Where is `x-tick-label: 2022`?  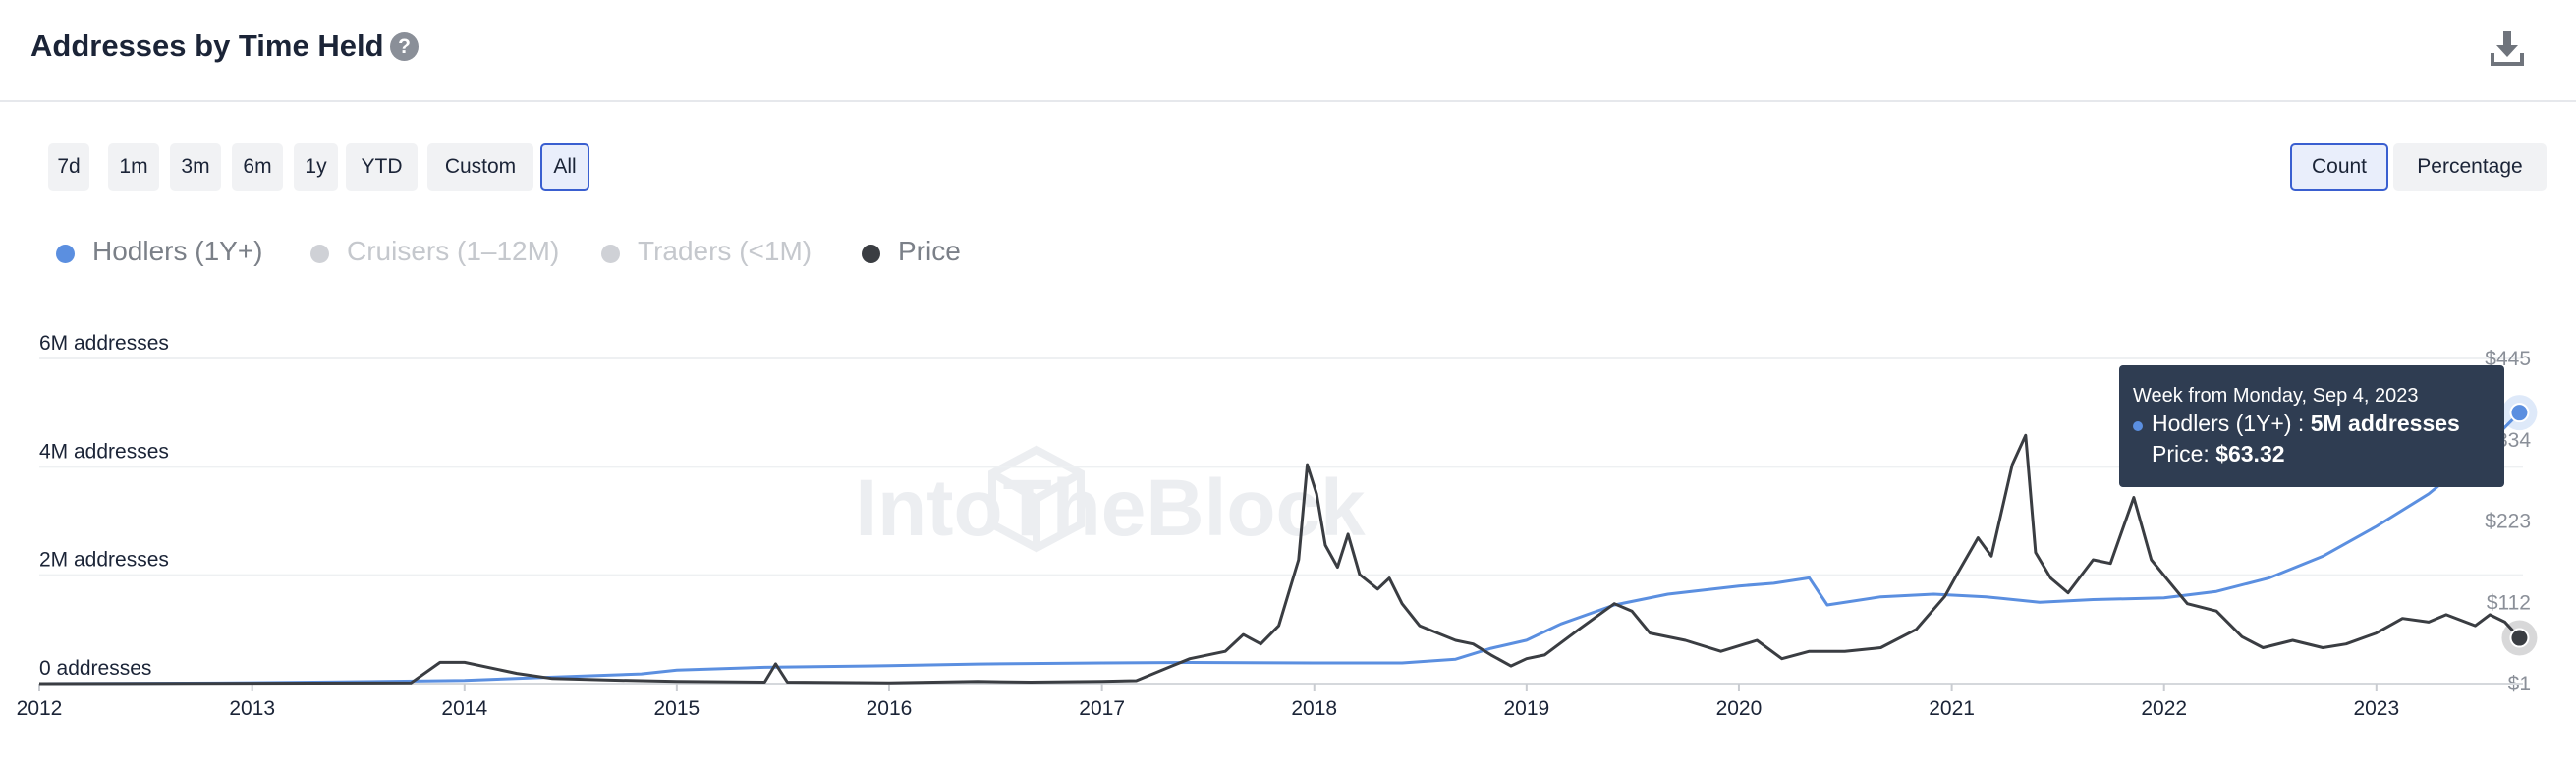 x-tick-label: 2022 is located at coordinates (2164, 708).